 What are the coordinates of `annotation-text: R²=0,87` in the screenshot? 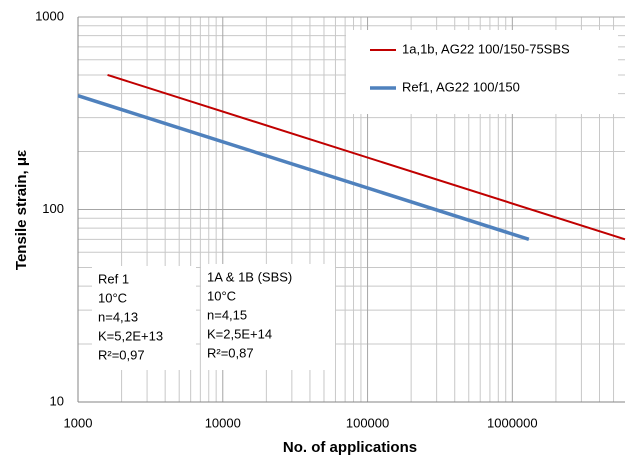 It's located at (230, 352).